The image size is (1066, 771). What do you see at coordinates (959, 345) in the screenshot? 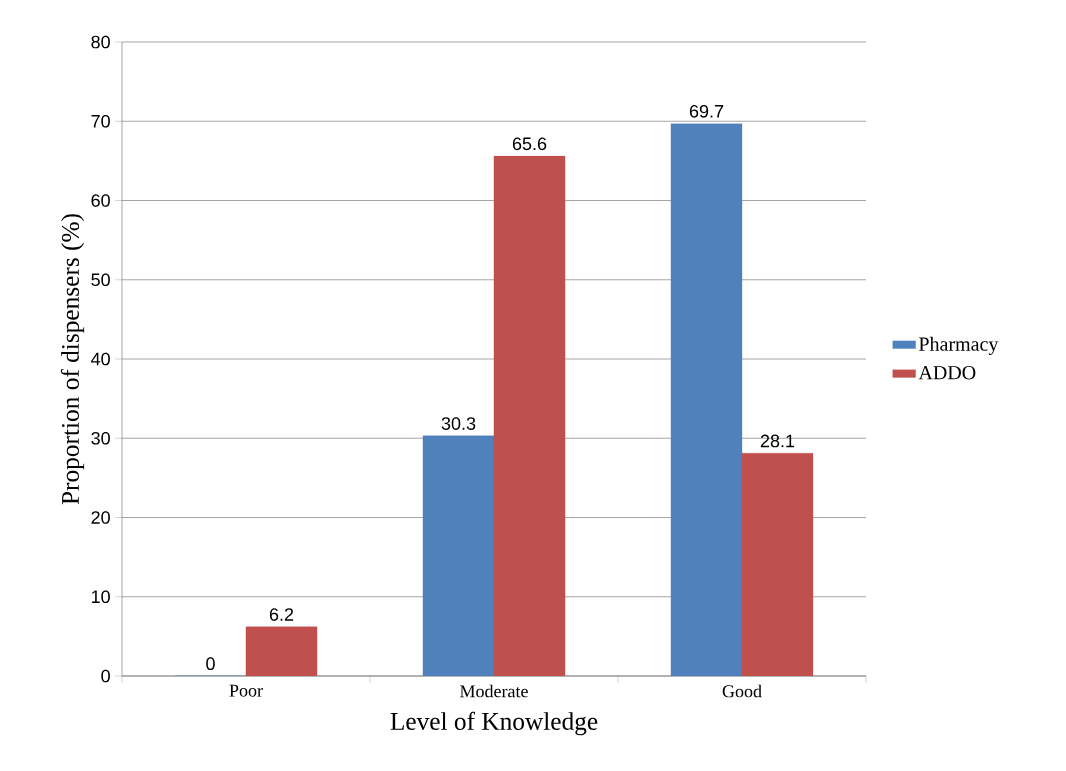
I see `legend-label: Pharmacy` at bounding box center [959, 345].